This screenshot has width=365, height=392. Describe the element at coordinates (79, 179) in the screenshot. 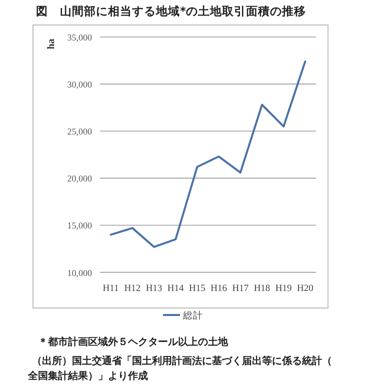

I see `y-tick-label: 20,000` at that location.